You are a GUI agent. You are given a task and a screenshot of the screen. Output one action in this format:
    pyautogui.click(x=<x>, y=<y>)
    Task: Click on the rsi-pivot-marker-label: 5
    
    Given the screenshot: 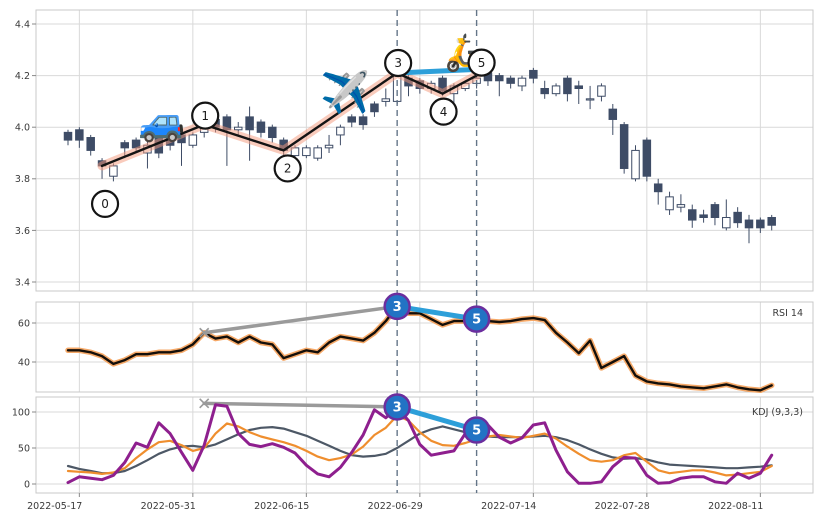 What is the action you would take?
    pyautogui.click(x=476, y=320)
    